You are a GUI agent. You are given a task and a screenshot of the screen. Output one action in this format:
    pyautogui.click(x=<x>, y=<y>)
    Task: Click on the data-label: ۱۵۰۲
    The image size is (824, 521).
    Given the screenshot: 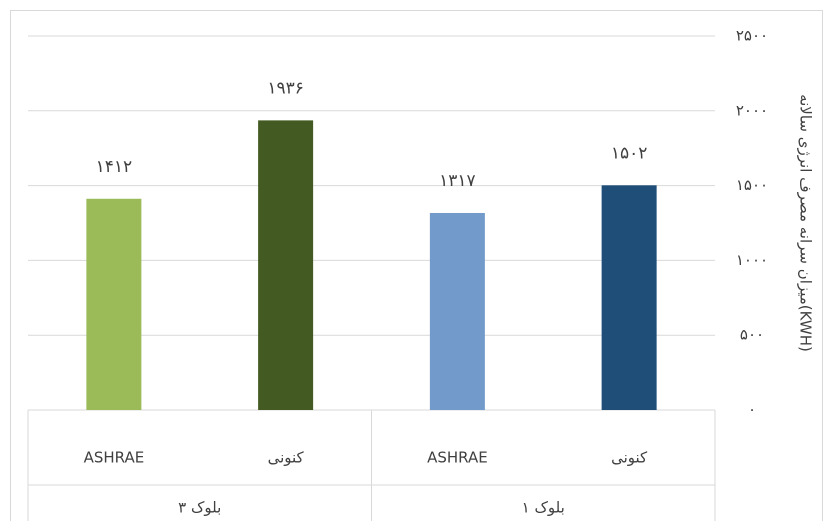 What is the action you would take?
    pyautogui.click(x=629, y=153)
    